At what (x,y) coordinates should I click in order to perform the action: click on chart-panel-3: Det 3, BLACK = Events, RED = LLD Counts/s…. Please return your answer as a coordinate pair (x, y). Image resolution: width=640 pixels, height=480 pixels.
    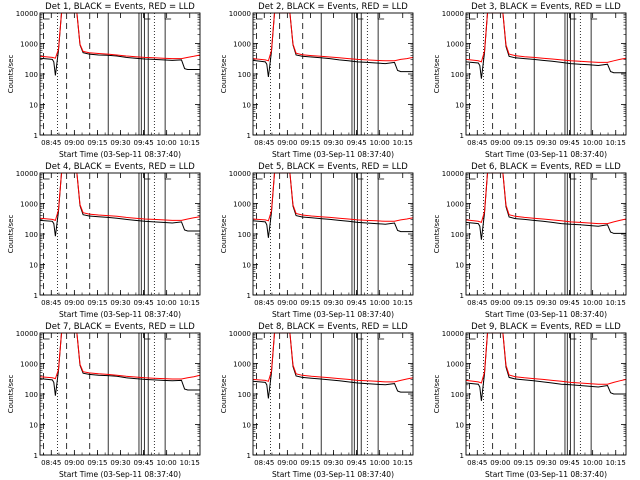
    Looking at the image, I should click on (530, 80).